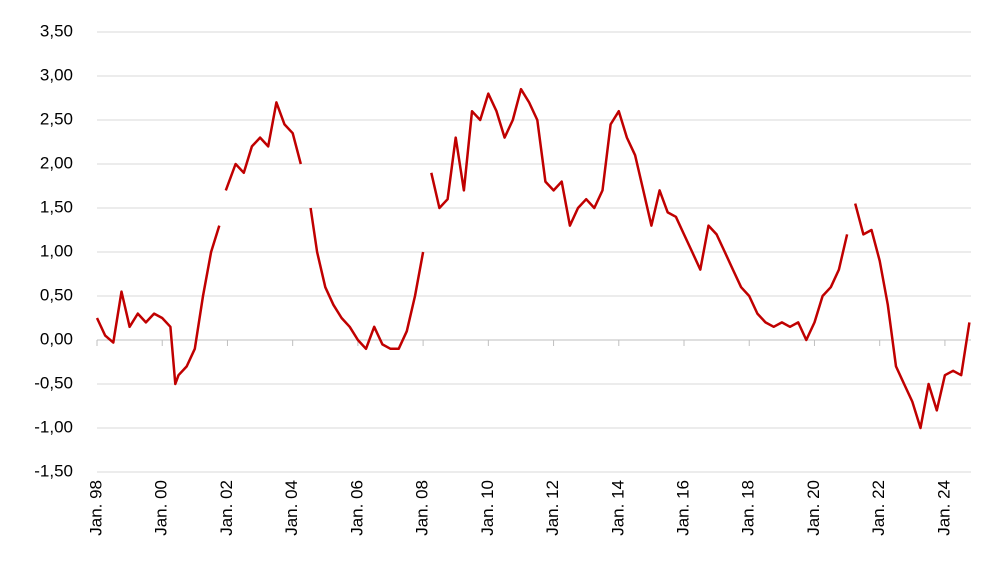 The width and height of the screenshot is (1000, 588). Describe the element at coordinates (56, 30) in the screenshot. I see `y-tick-label: 3,50` at that location.